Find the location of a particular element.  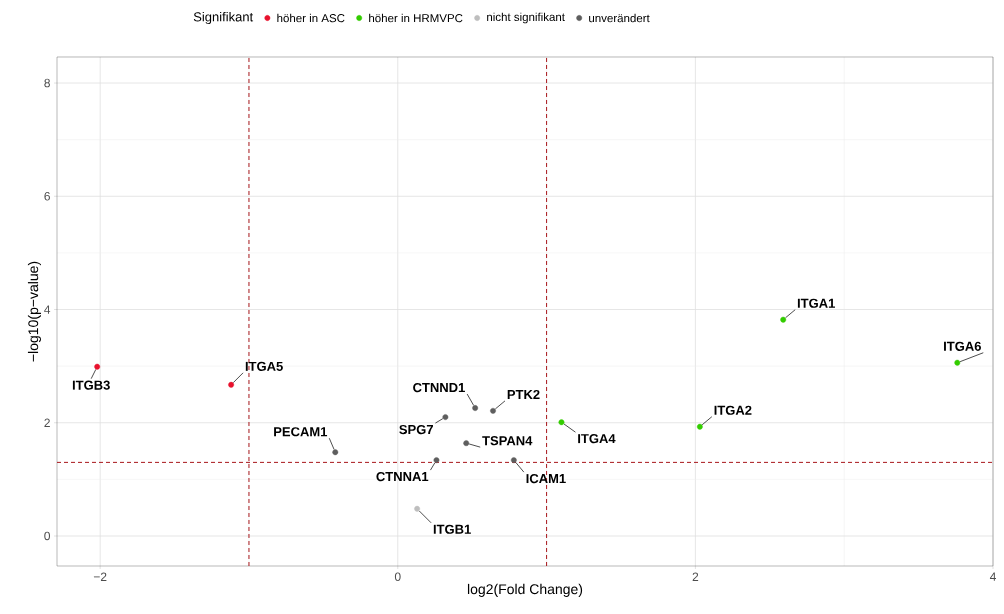

annotation: ITGA2 is located at coordinates (733, 410).